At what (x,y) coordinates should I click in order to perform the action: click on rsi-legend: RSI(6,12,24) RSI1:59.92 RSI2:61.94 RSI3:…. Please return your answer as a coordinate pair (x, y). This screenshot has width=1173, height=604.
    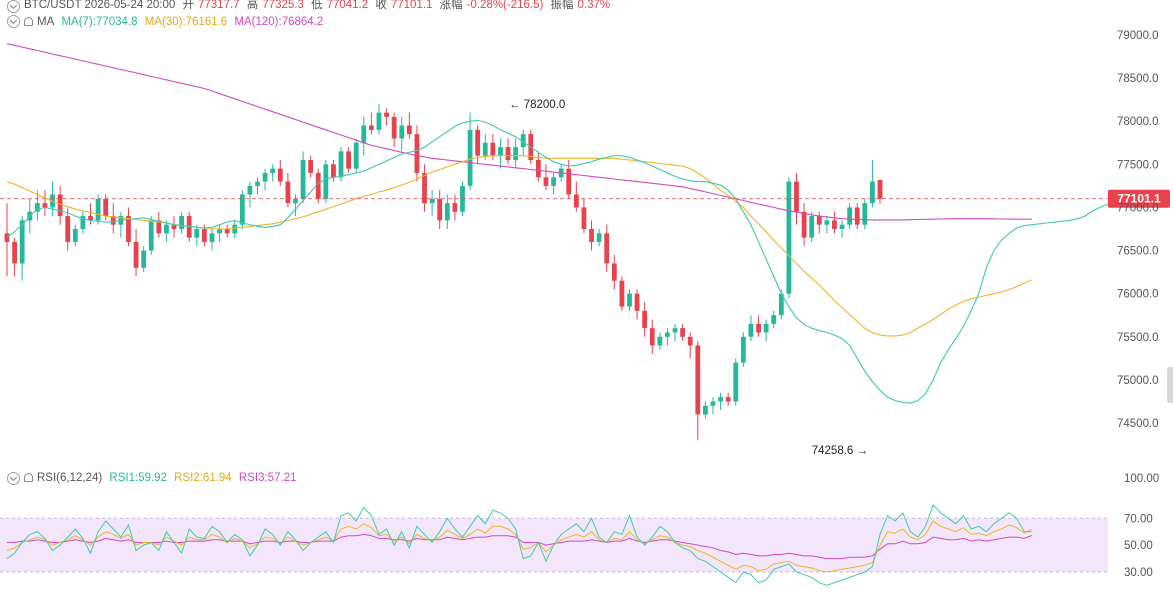
    Looking at the image, I should click on (162, 478).